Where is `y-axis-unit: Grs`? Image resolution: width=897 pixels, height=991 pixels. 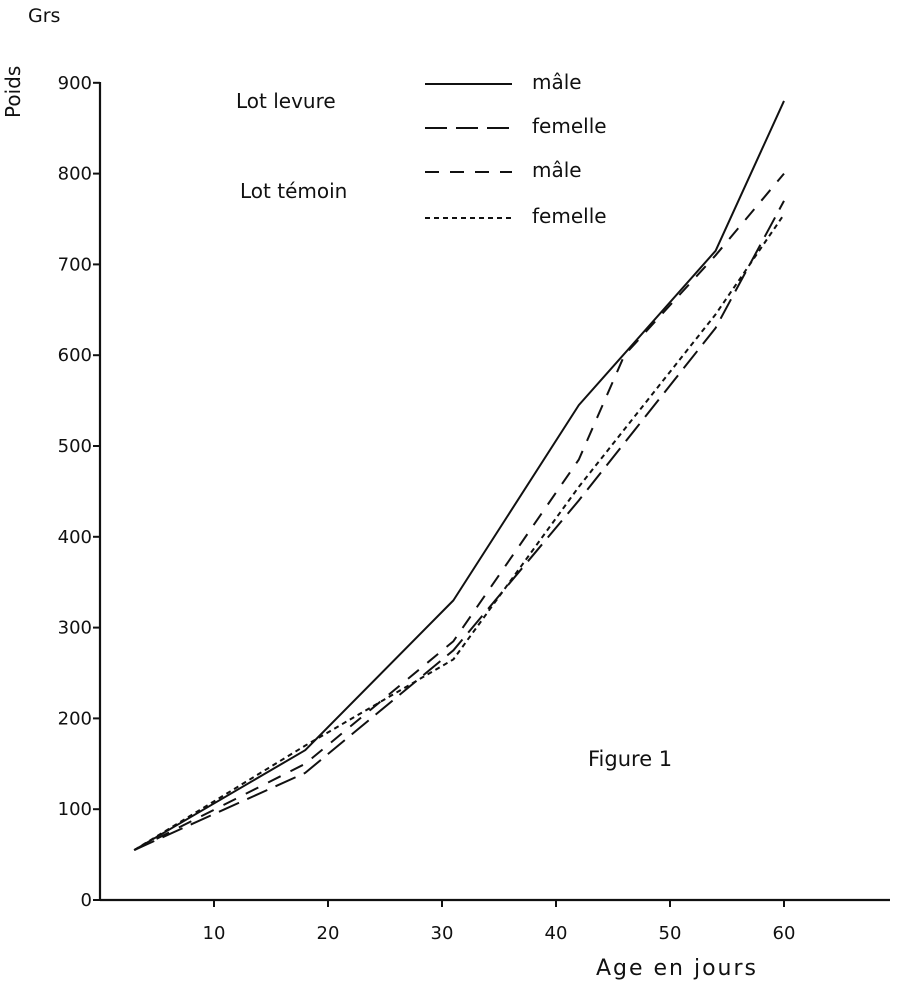 y-axis-unit: Grs is located at coordinates (44, 16).